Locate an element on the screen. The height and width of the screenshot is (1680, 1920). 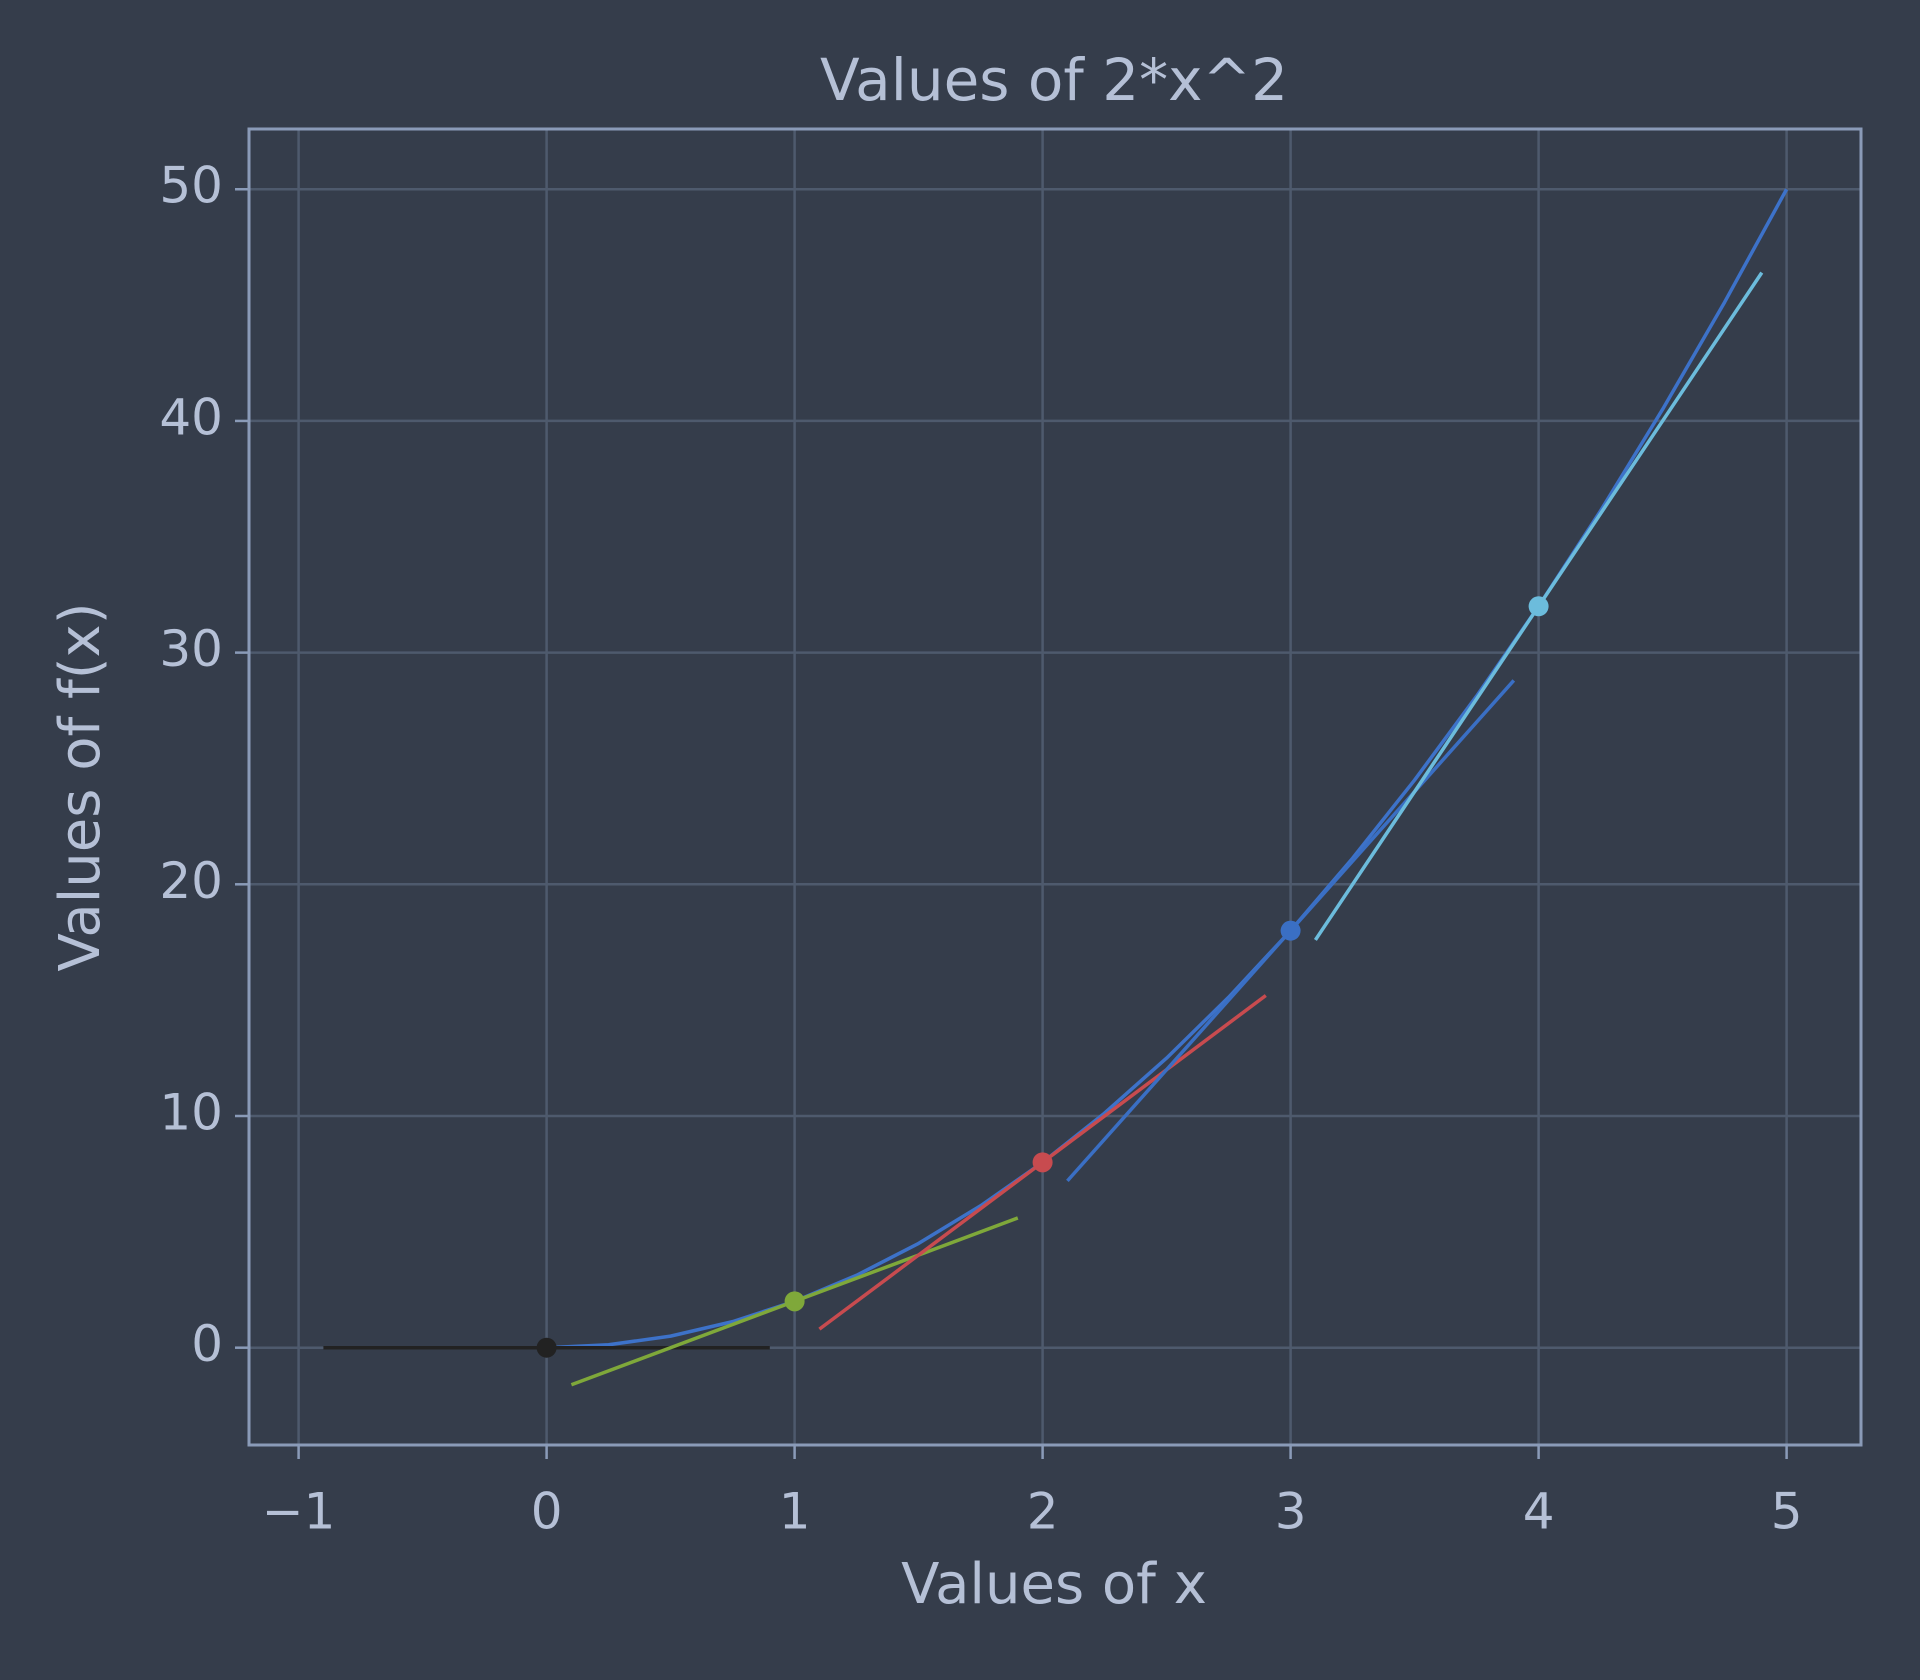
y-tick-label: 30 is located at coordinates (191, 649).